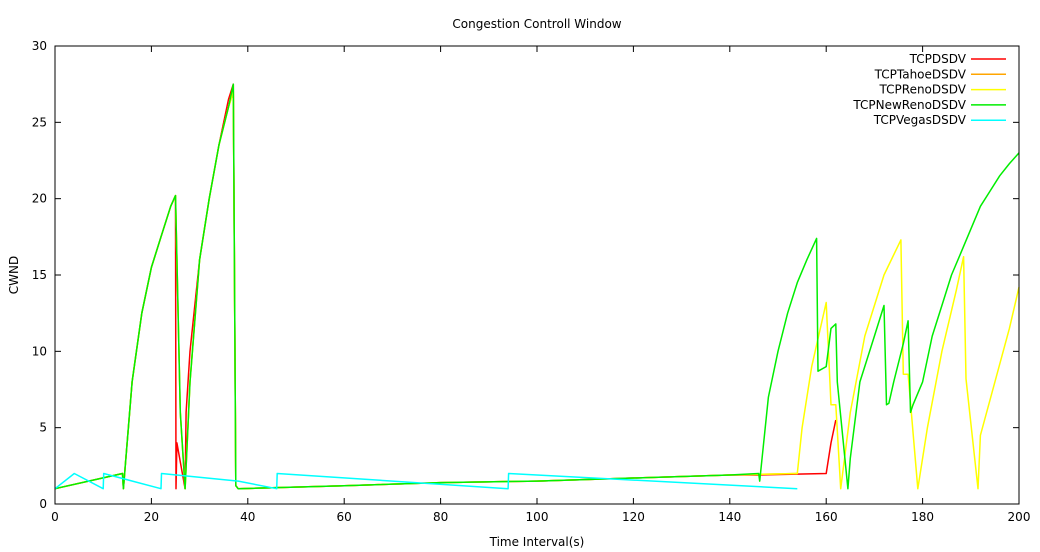 The height and width of the screenshot is (552, 1040). What do you see at coordinates (151, 517) in the screenshot?
I see `x-tick-label: 20` at bounding box center [151, 517].